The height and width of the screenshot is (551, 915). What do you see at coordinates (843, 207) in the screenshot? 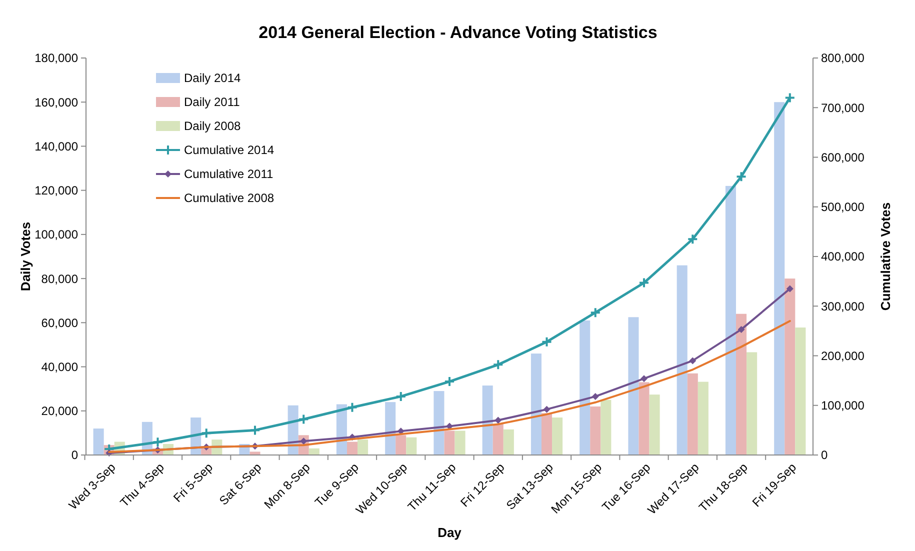
I see `y2-tick-label: 500,000` at bounding box center [843, 207].